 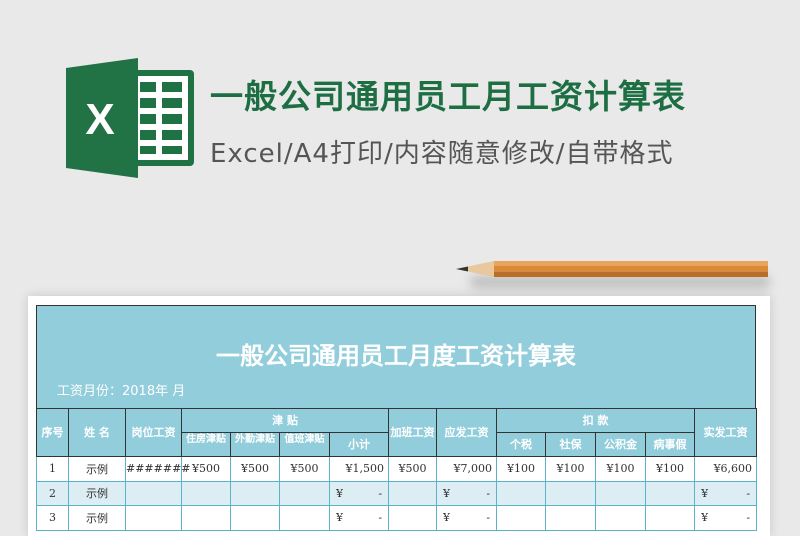 I want to click on table-row: 3 示例 ¥ - ¥ - ¥ -, so click(x=397, y=518).